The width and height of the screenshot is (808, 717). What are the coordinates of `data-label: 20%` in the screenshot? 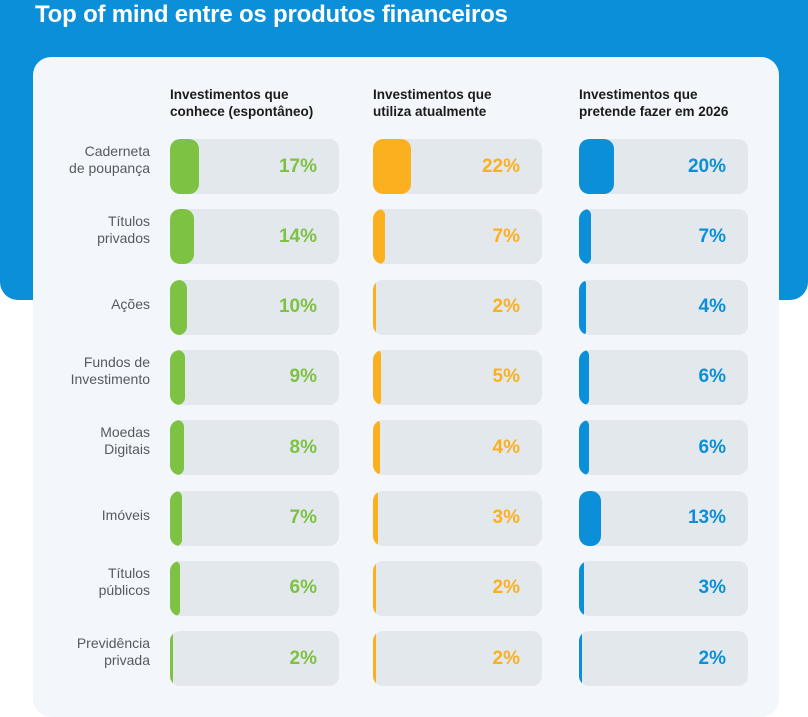 It's located at (706, 166).